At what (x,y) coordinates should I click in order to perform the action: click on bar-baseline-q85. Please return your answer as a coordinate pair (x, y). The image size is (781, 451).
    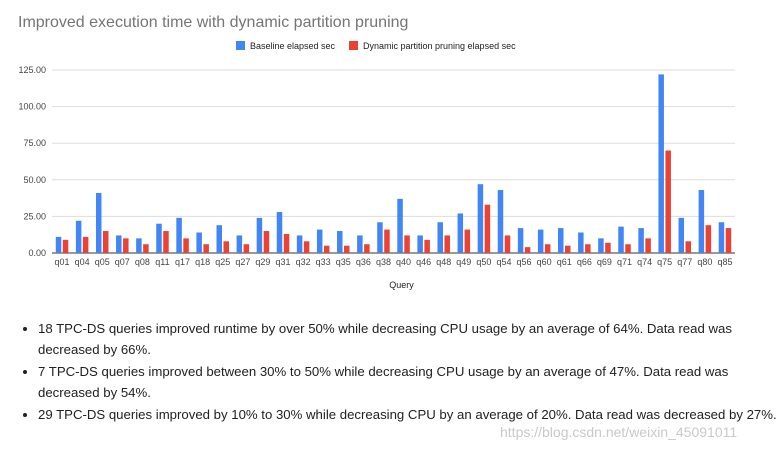
    Looking at the image, I should click on (721, 237).